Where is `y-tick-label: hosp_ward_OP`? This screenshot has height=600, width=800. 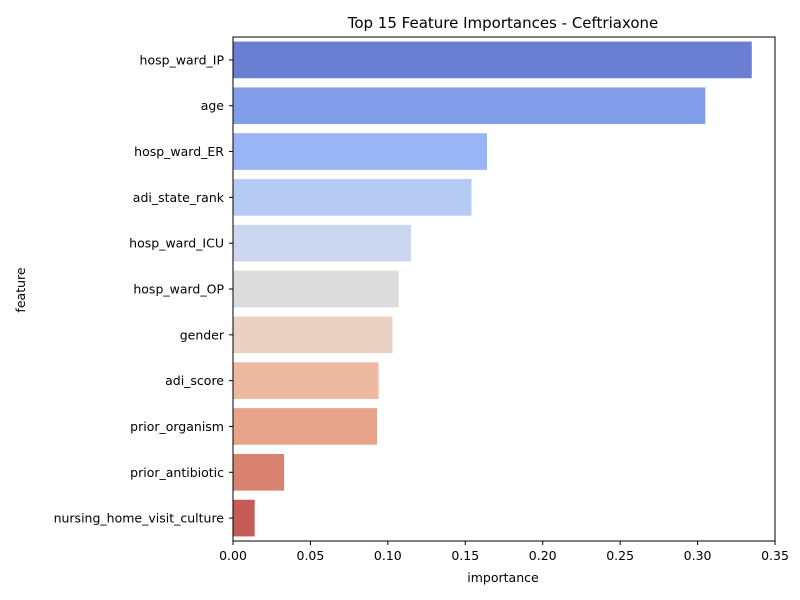
y-tick-label: hosp_ward_OP is located at coordinates (178, 289).